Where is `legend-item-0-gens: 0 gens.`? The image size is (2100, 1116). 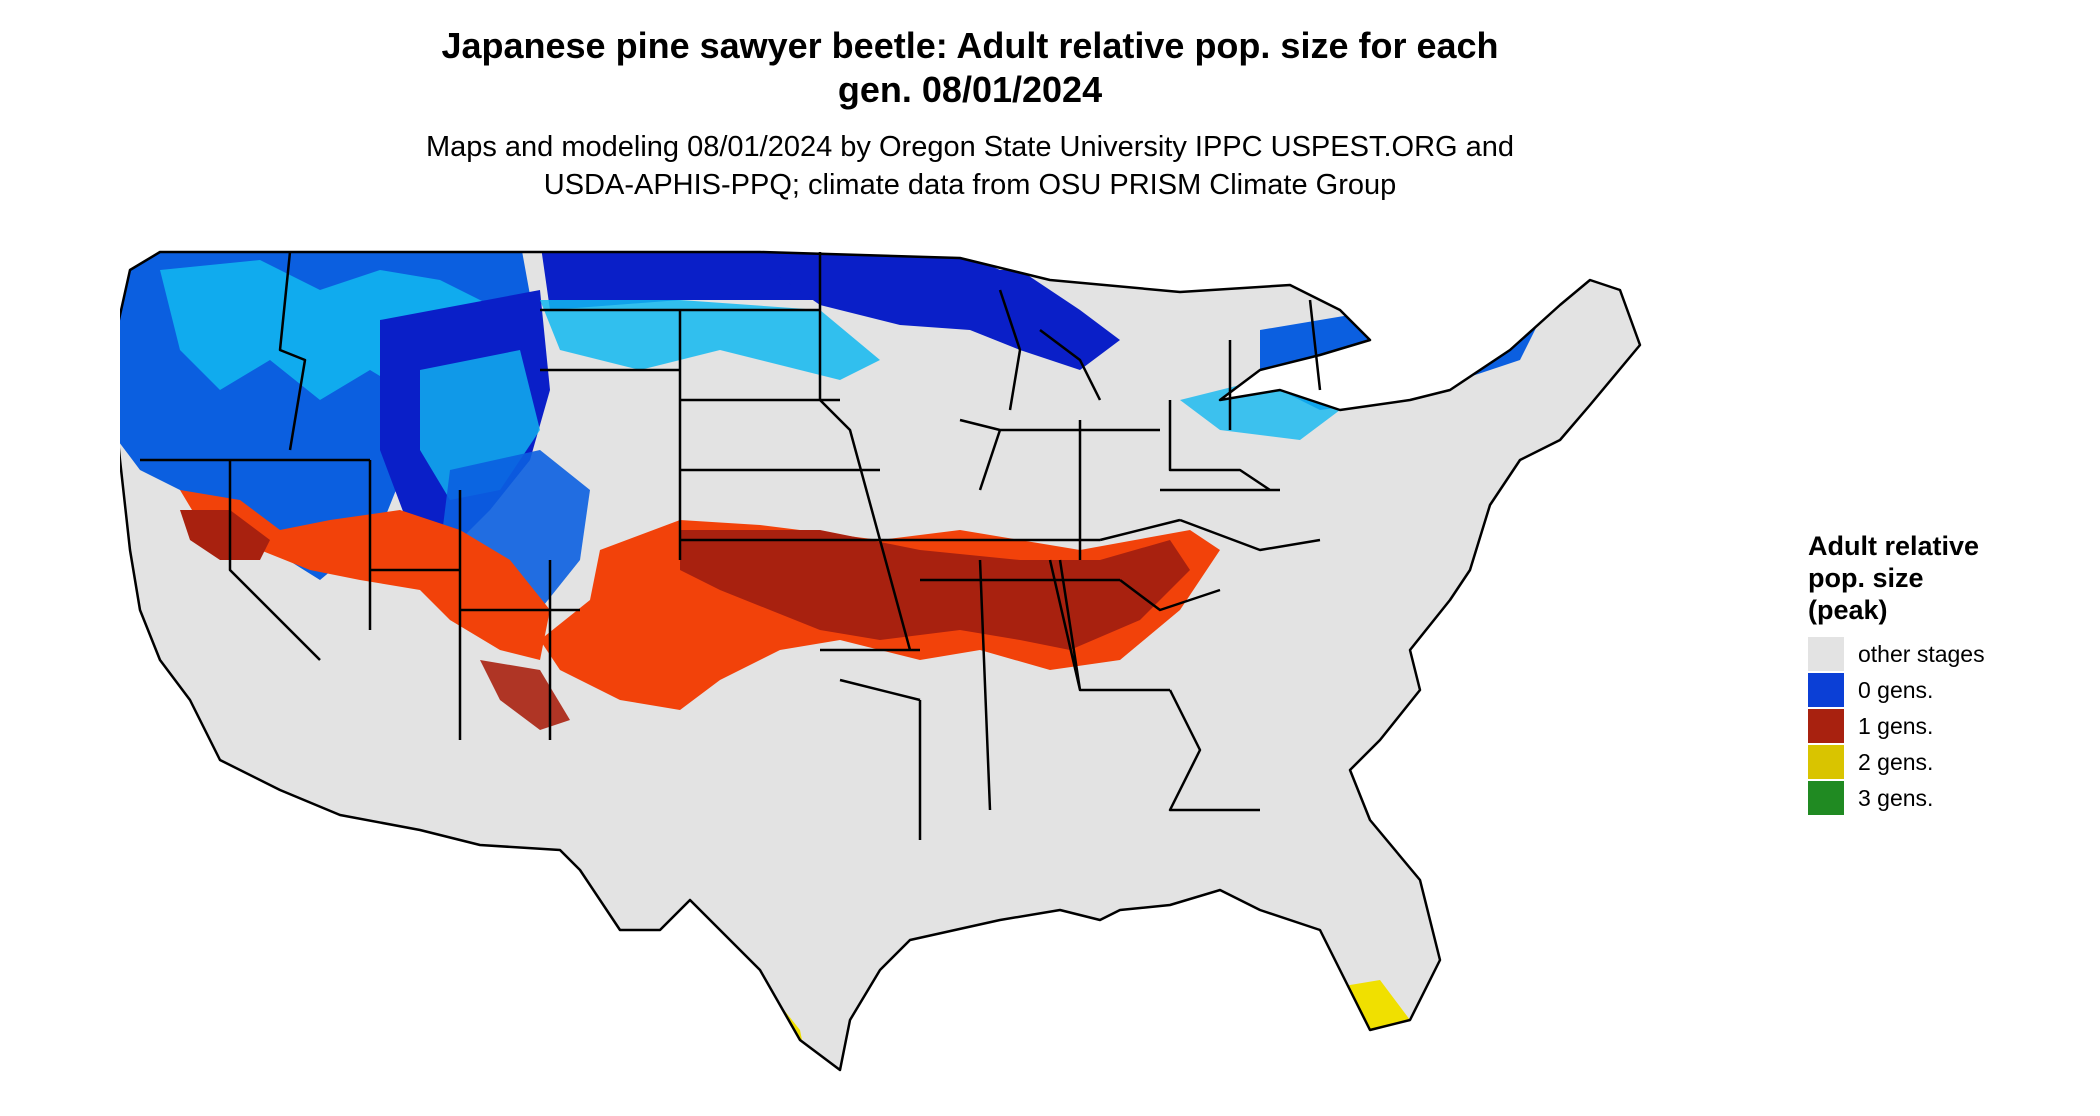
legend-item-0-gens: 0 gens. is located at coordinates (1948, 690).